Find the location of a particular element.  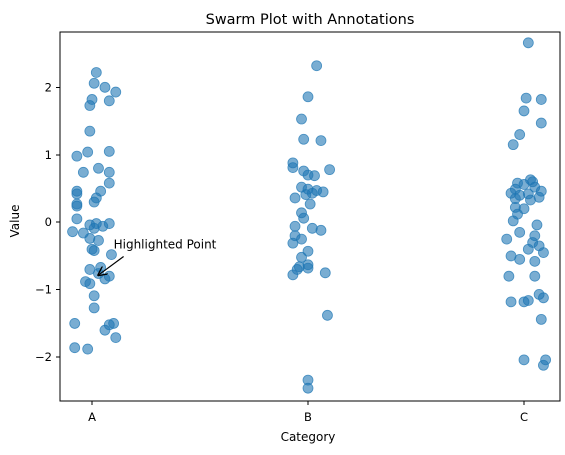

x-axis-label: Category is located at coordinates (308, 437).